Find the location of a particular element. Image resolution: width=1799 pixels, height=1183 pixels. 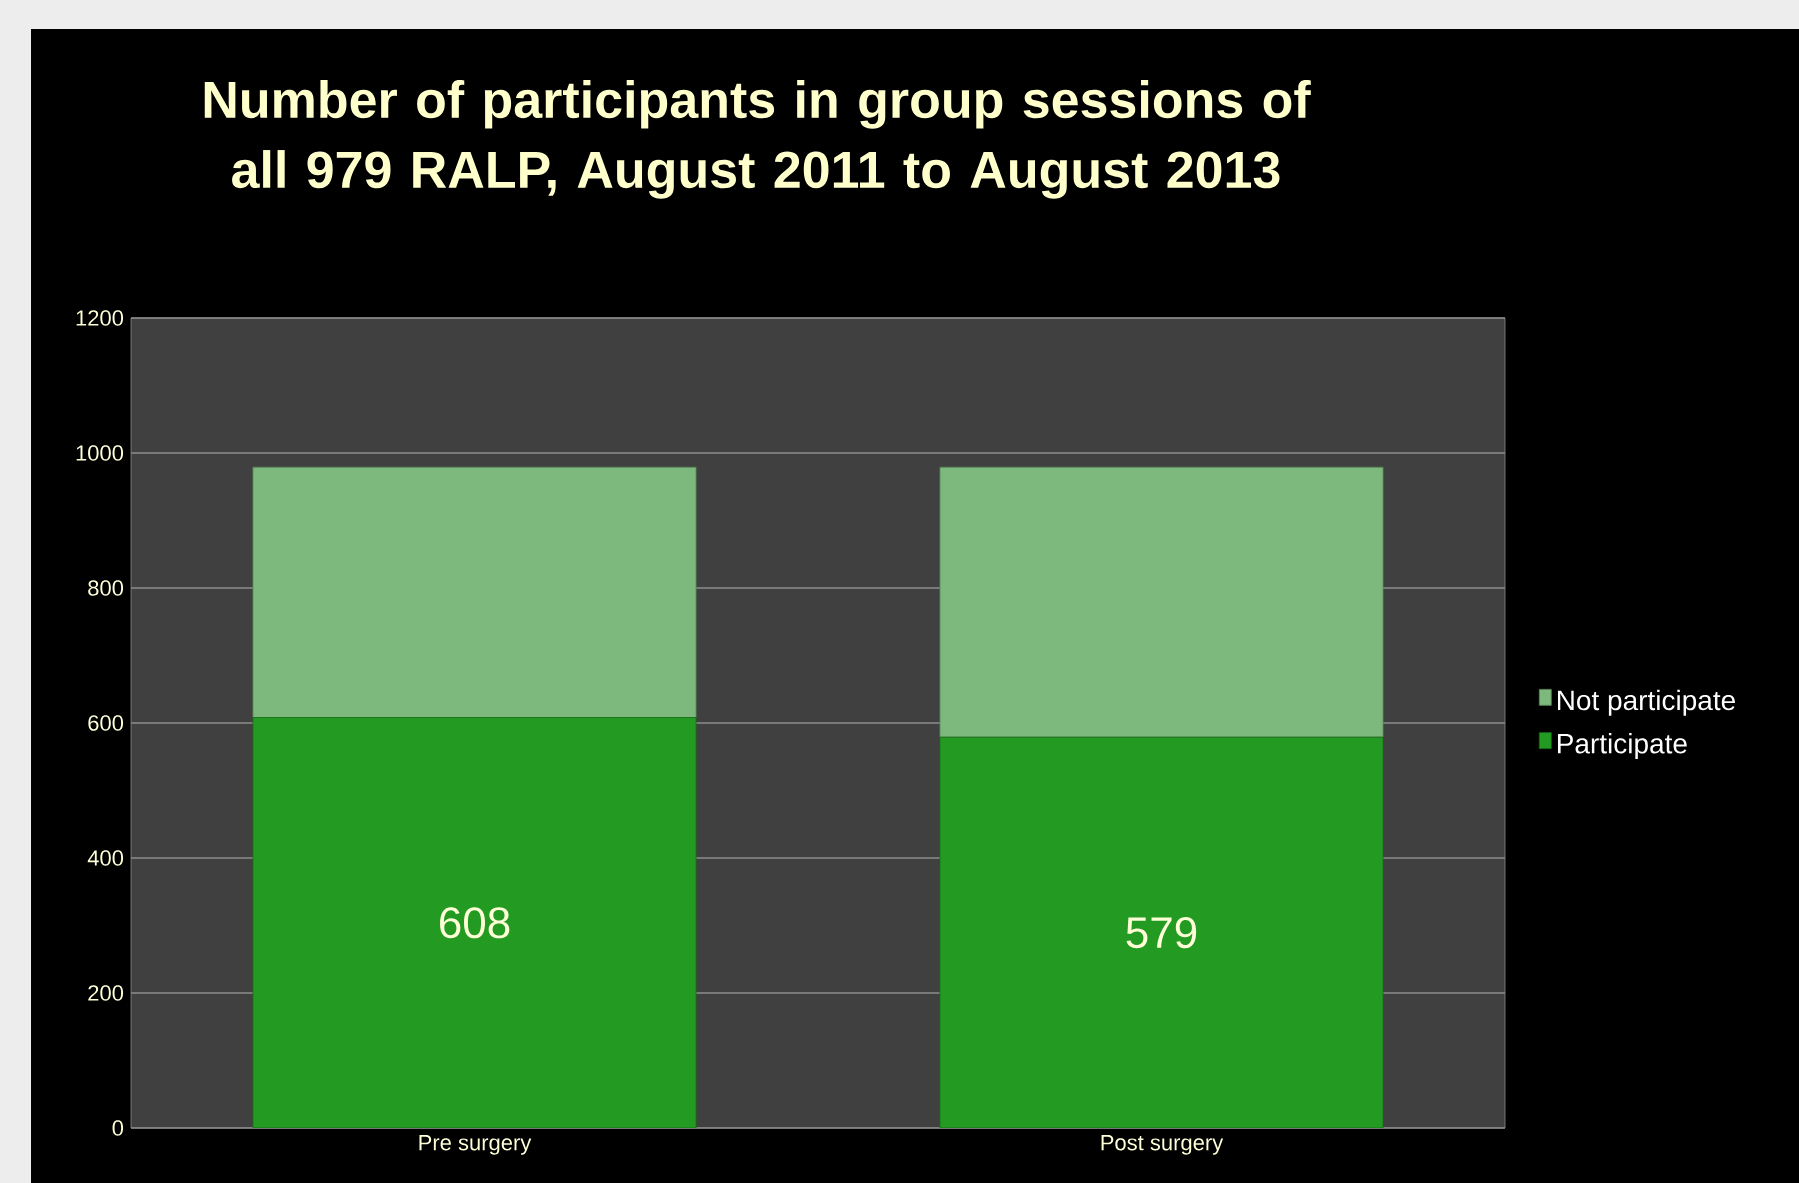

y-tick-label: 400 is located at coordinates (105, 858).